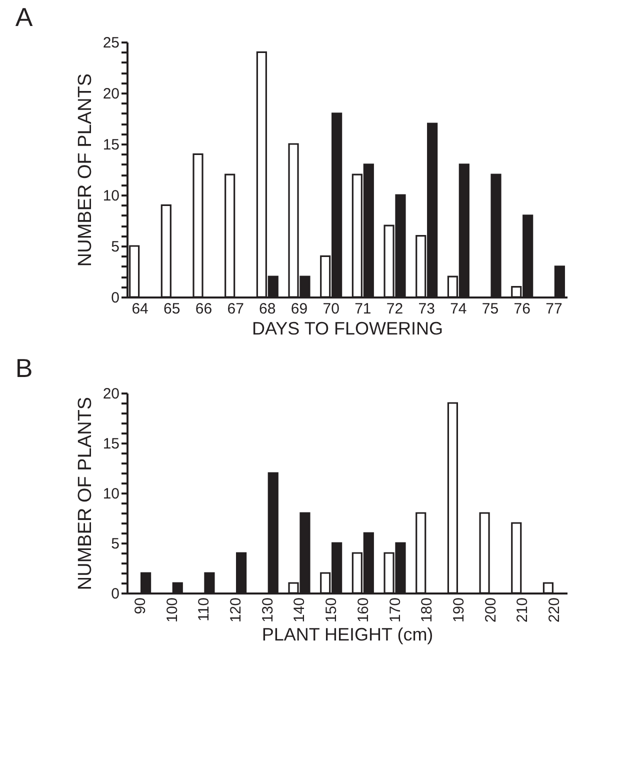 The width and height of the screenshot is (620, 770). I want to click on x-tick-label: 110, so click(204, 610).